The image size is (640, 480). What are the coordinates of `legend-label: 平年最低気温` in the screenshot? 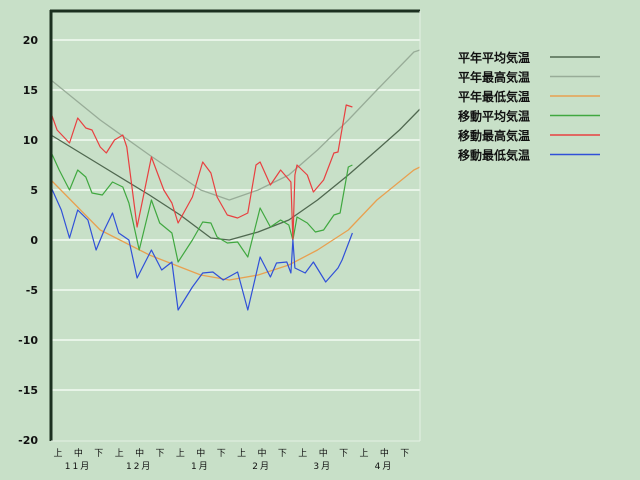 It's located at (494, 96).